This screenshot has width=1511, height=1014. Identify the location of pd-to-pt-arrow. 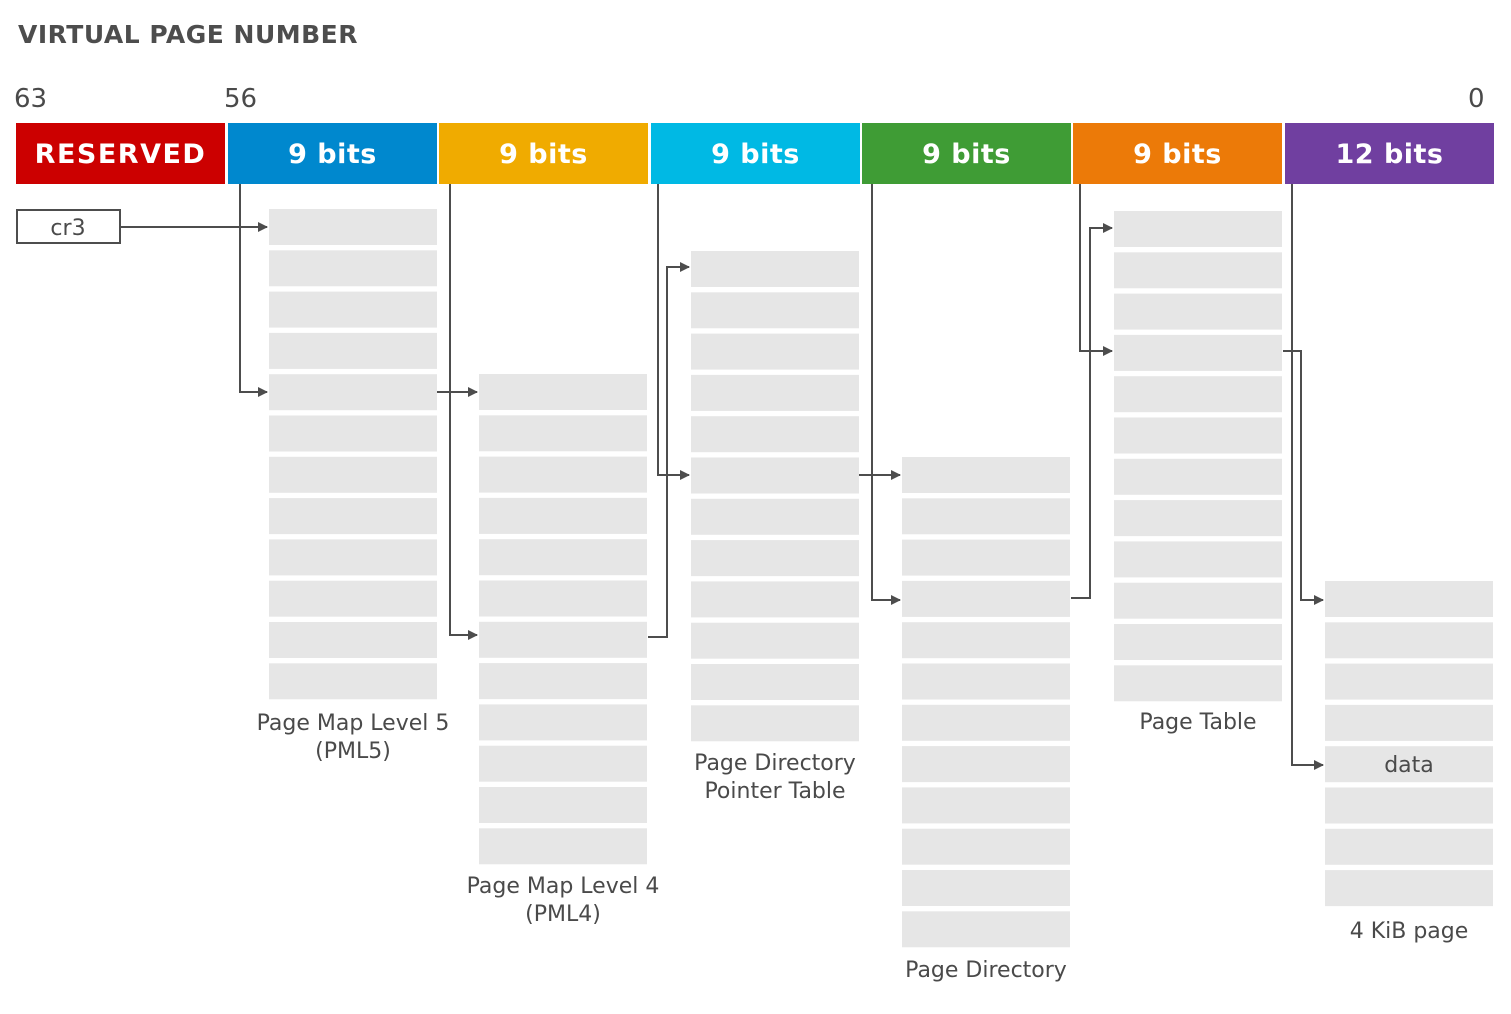
(1092, 411).